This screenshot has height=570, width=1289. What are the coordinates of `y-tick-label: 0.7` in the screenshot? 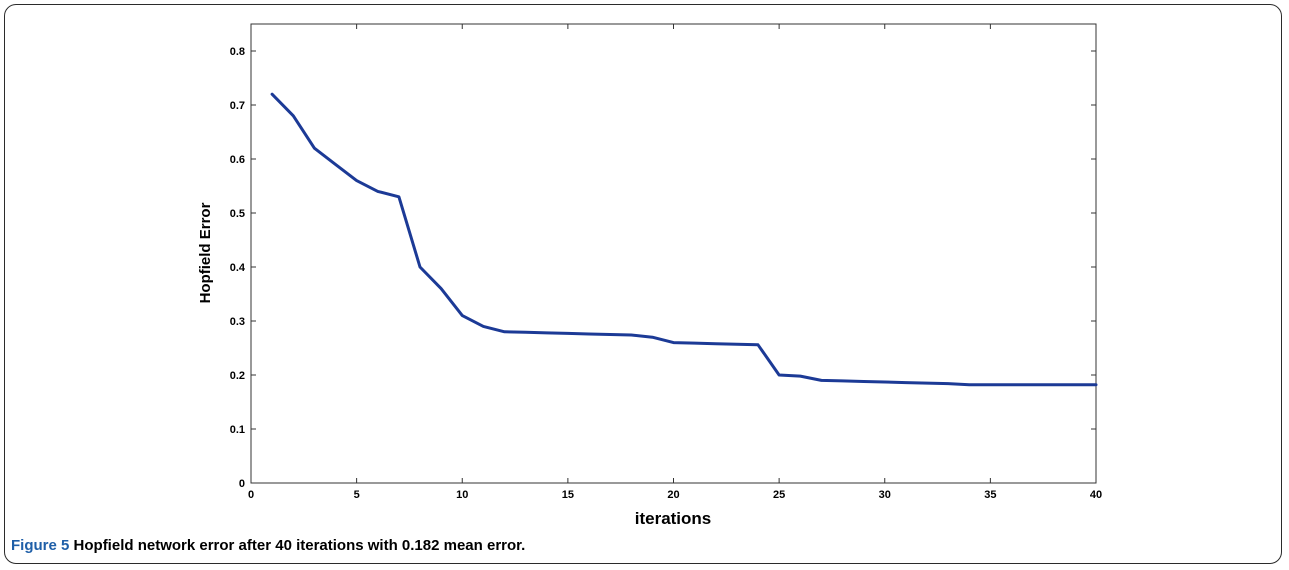 It's located at (237, 106).